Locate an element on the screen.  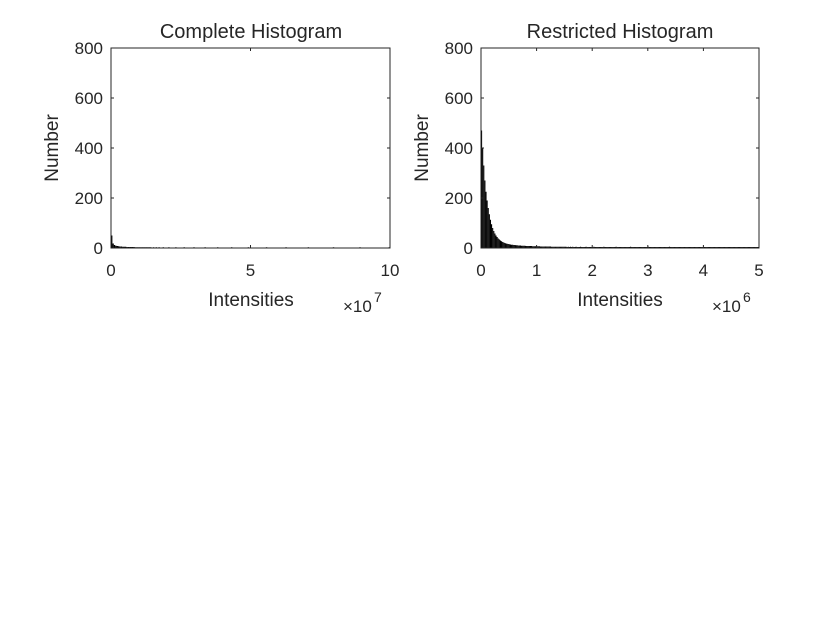
x-tick-label: 2 is located at coordinates (591, 270).